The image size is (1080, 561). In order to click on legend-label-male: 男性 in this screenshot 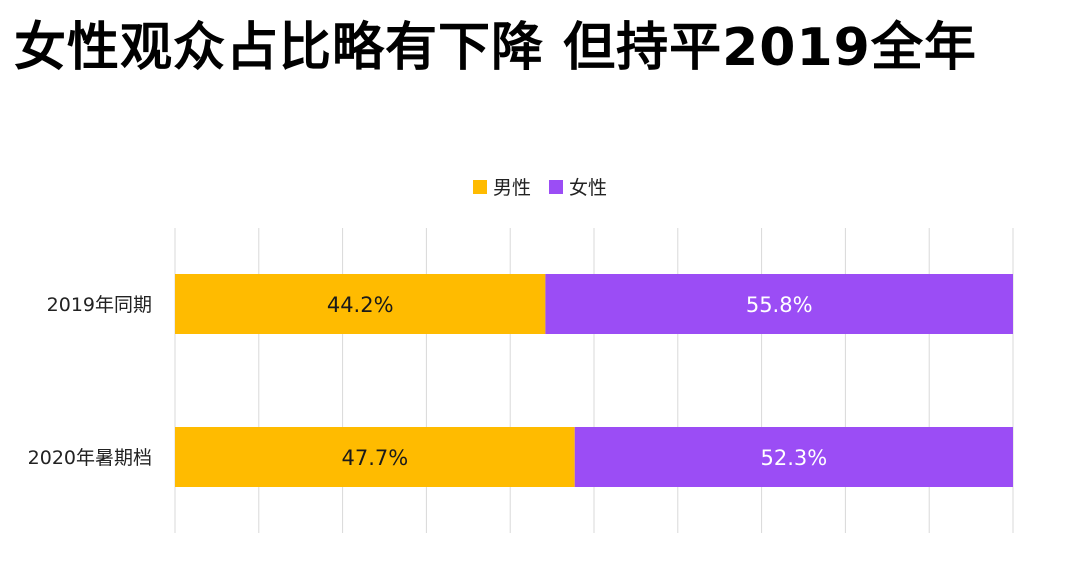, I will do `click(511, 188)`.